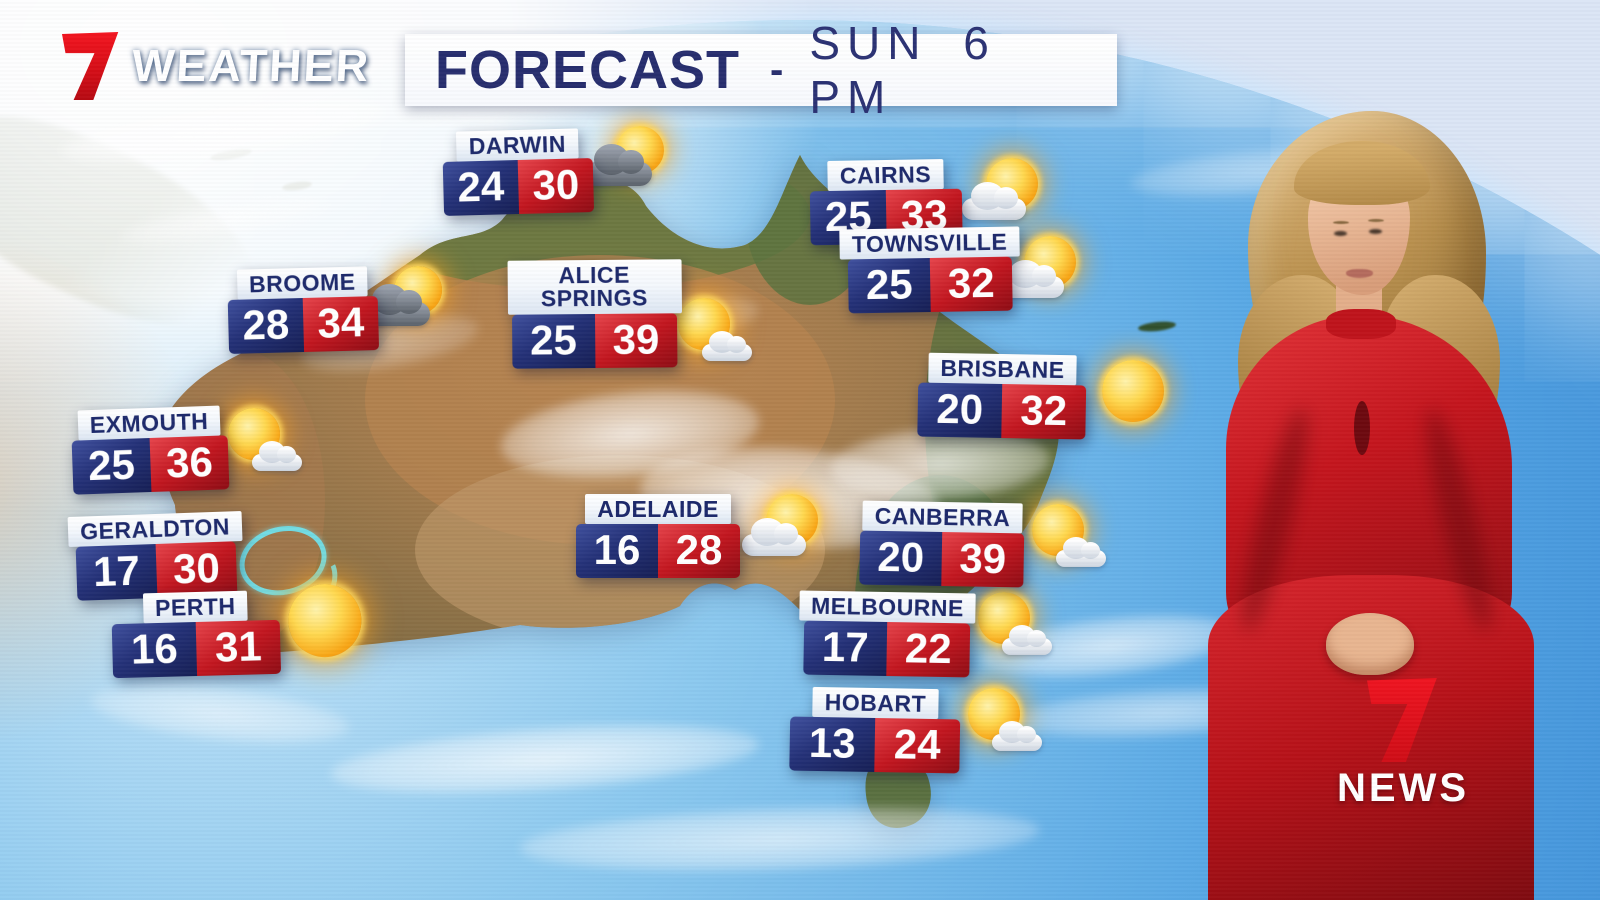 This screenshot has width=1600, height=900. What do you see at coordinates (917, 746) in the screenshot?
I see `high-temperature: 24` at bounding box center [917, 746].